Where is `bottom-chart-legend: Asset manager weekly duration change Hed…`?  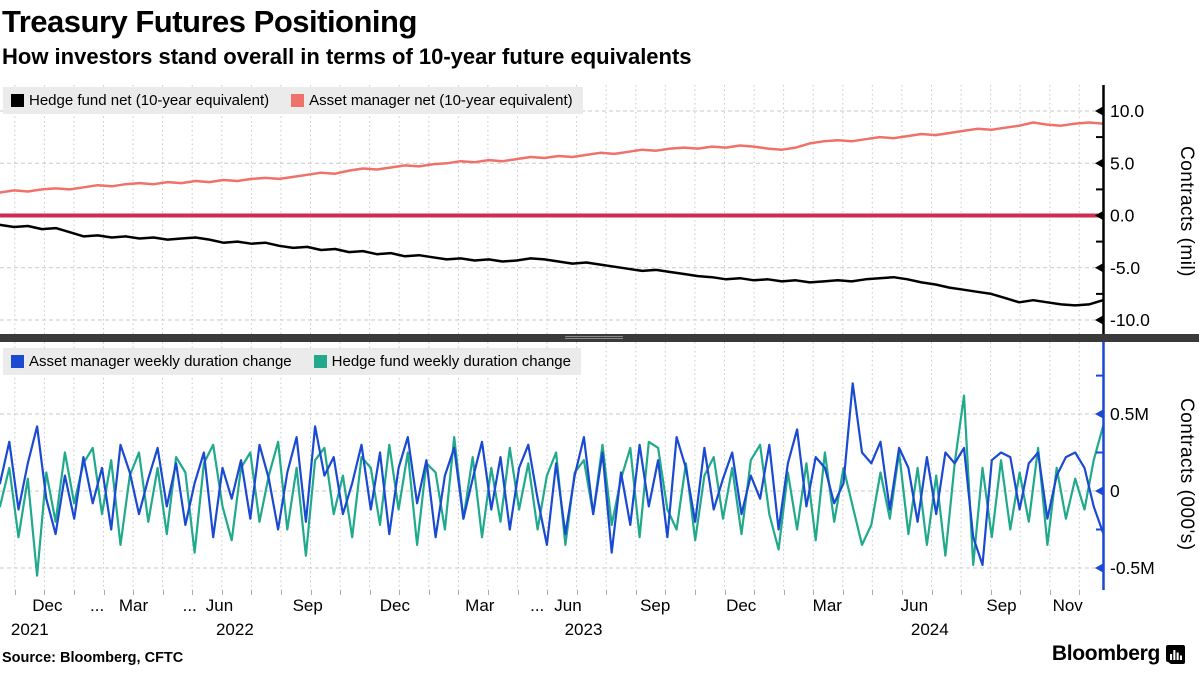
bottom-chart-legend: Asset manager weekly duration change Hed… is located at coordinates (292, 361).